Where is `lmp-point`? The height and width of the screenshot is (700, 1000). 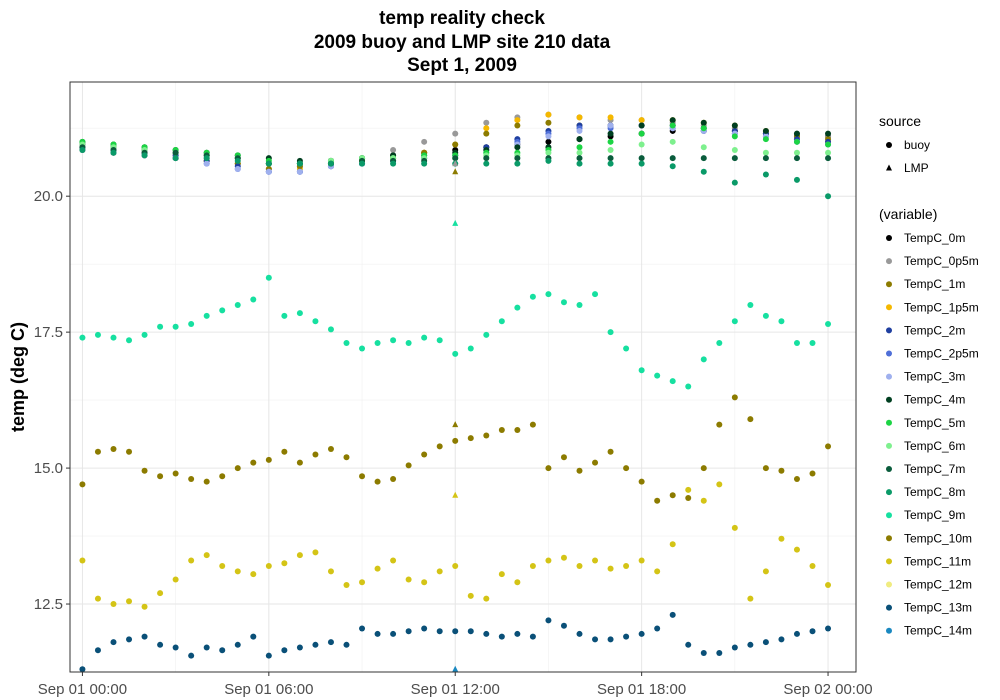 lmp-point is located at coordinates (455, 424).